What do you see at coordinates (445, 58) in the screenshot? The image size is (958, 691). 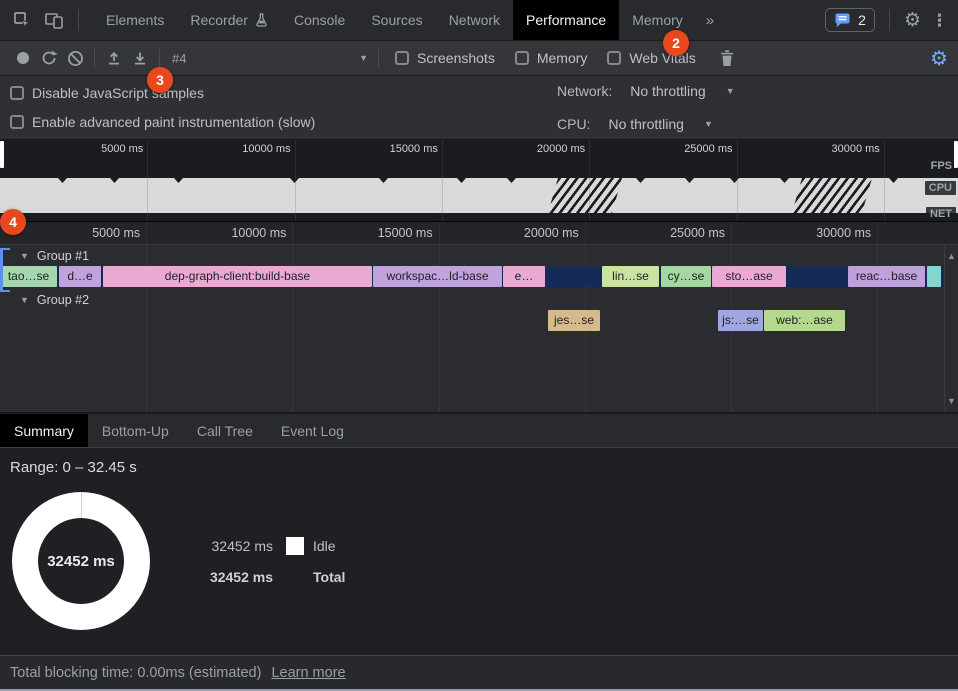 I see `checkbox-screenshots: Screenshots` at bounding box center [445, 58].